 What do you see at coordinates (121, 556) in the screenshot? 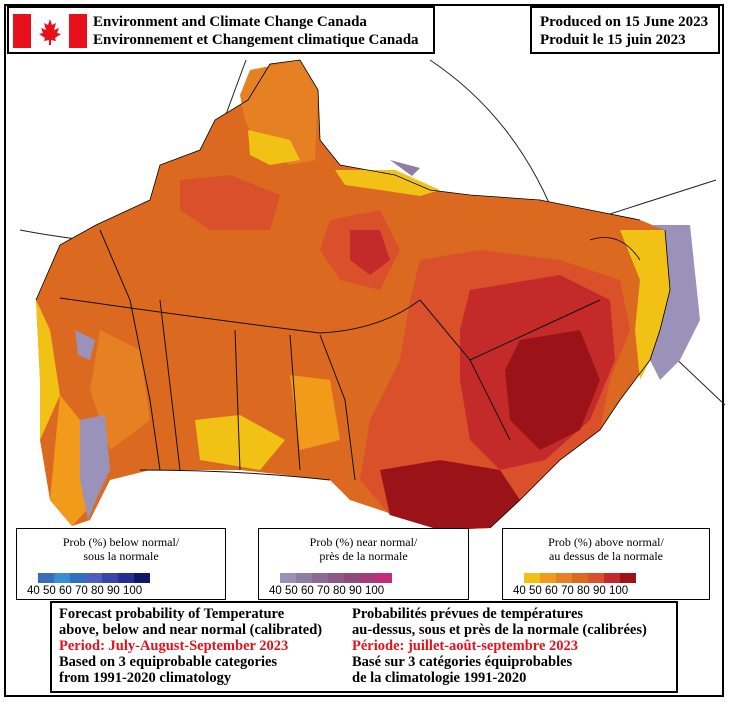
I see `legend-title-fr: sous la normale` at bounding box center [121, 556].